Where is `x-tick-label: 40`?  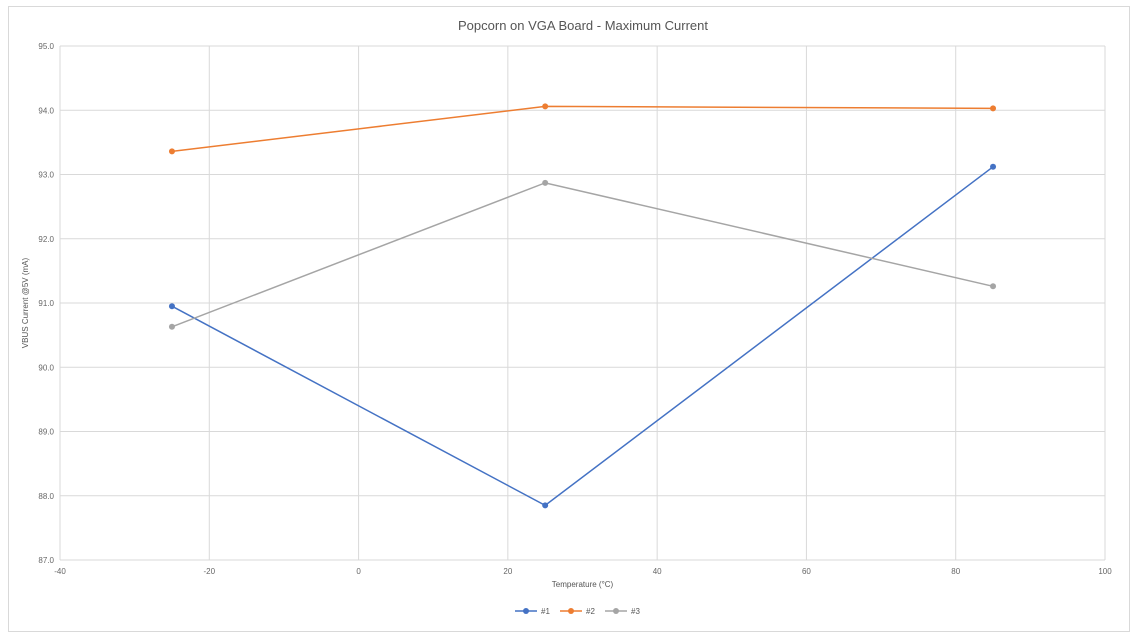
x-tick-label: 40 is located at coordinates (657, 571).